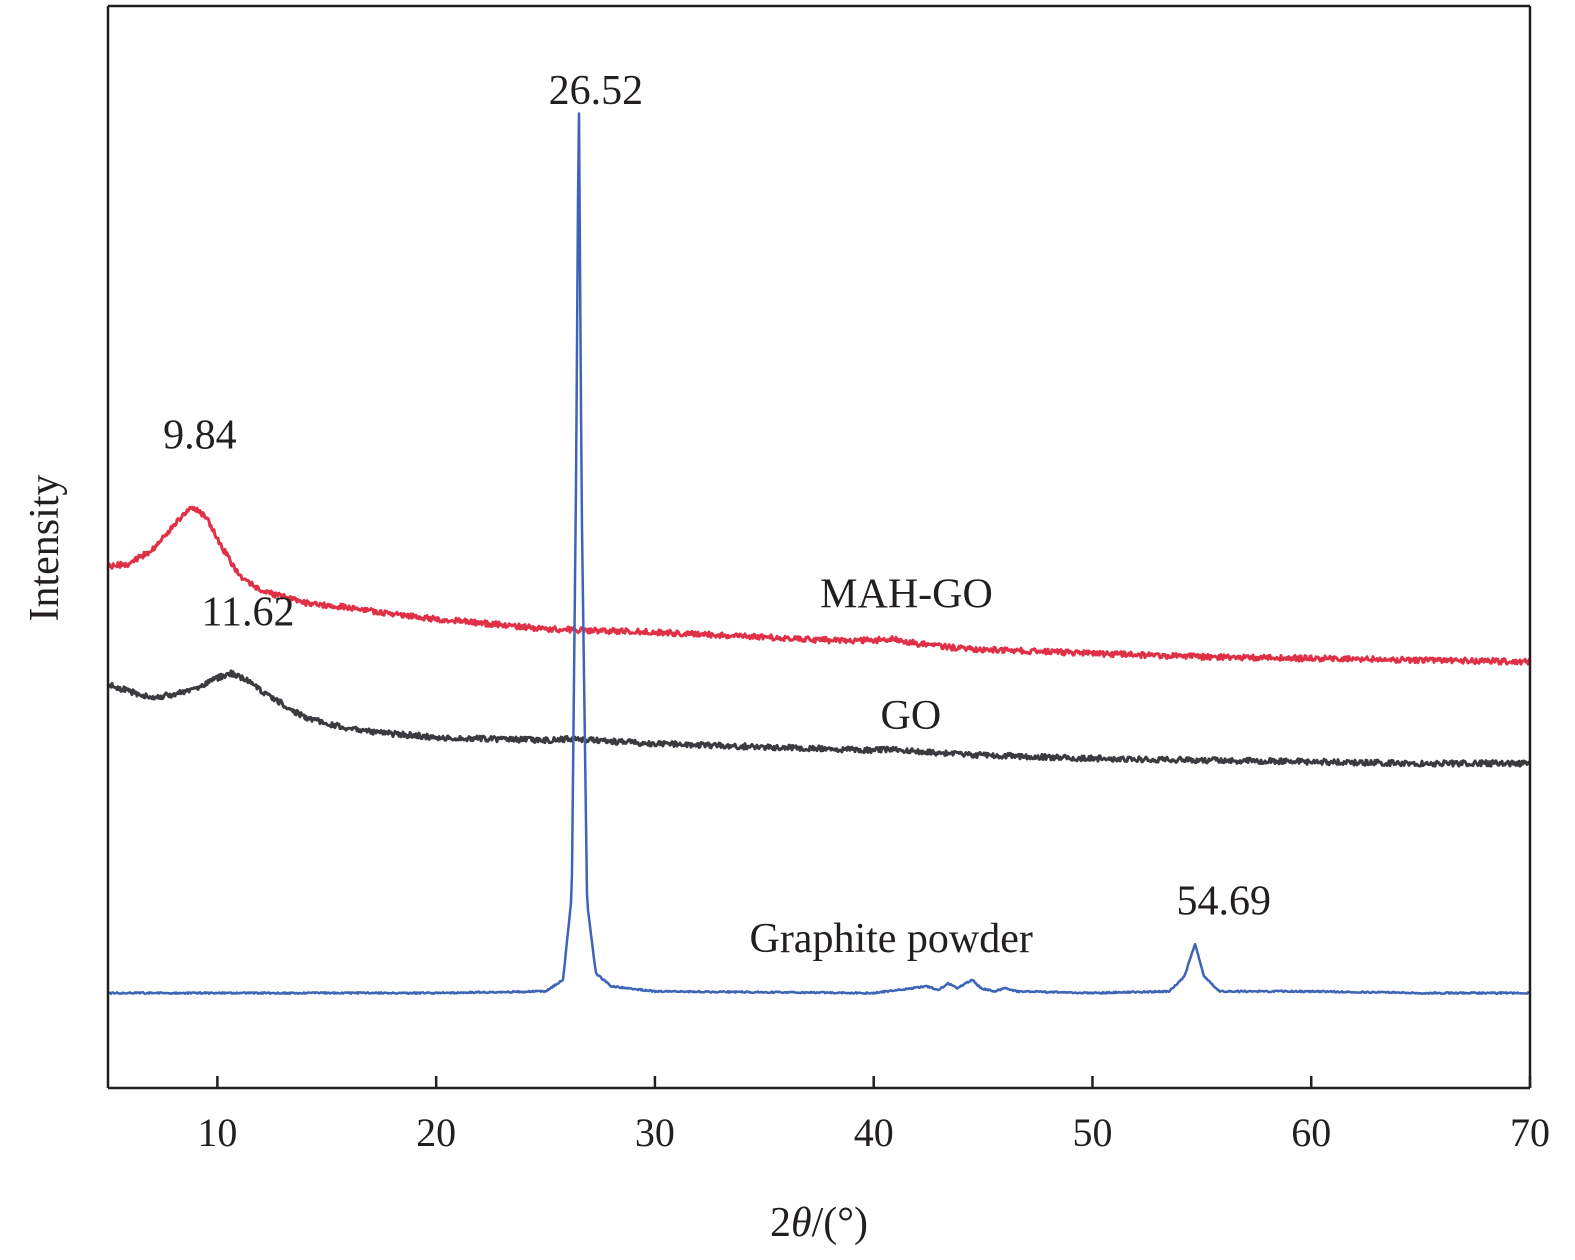  I want to click on x-tick-label-50: 50, so click(1092, 1132).